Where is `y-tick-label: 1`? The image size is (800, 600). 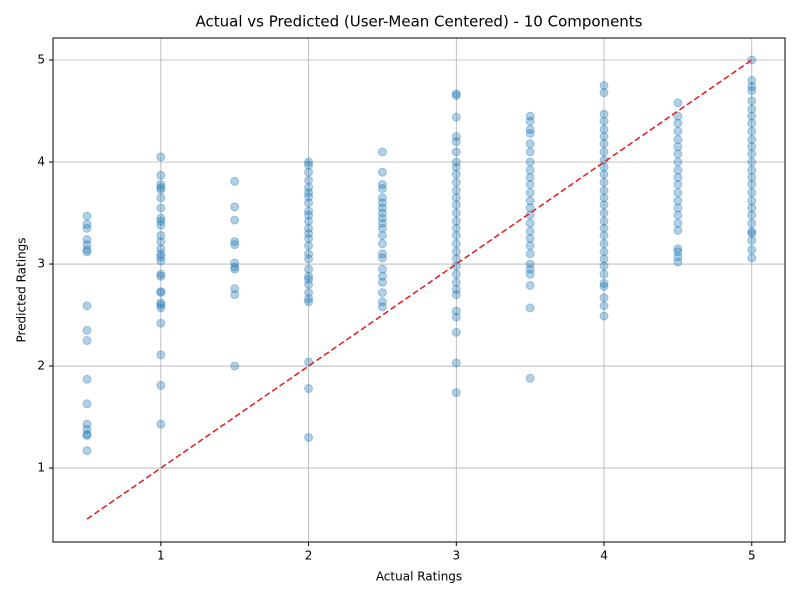
y-tick-label: 1 is located at coordinates (41, 468).